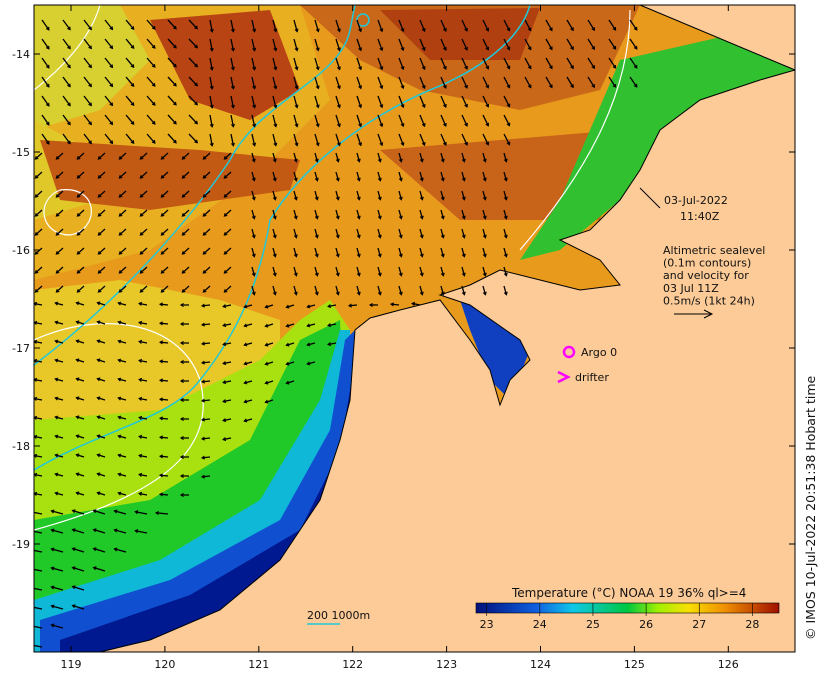 The width and height of the screenshot is (820, 684). What do you see at coordinates (258, 664) in the screenshot?
I see `lon-tick-label: 121` at bounding box center [258, 664].